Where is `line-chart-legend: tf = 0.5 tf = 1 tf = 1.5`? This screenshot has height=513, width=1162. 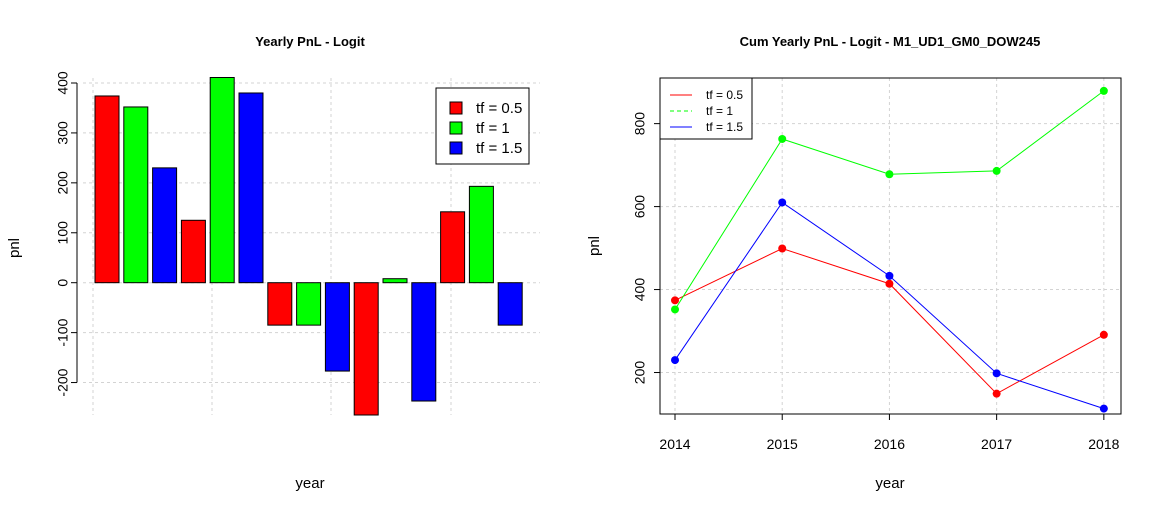 line-chart-legend: tf = 0.5 tf = 1 tf = 1.5 is located at coordinates (706, 108).